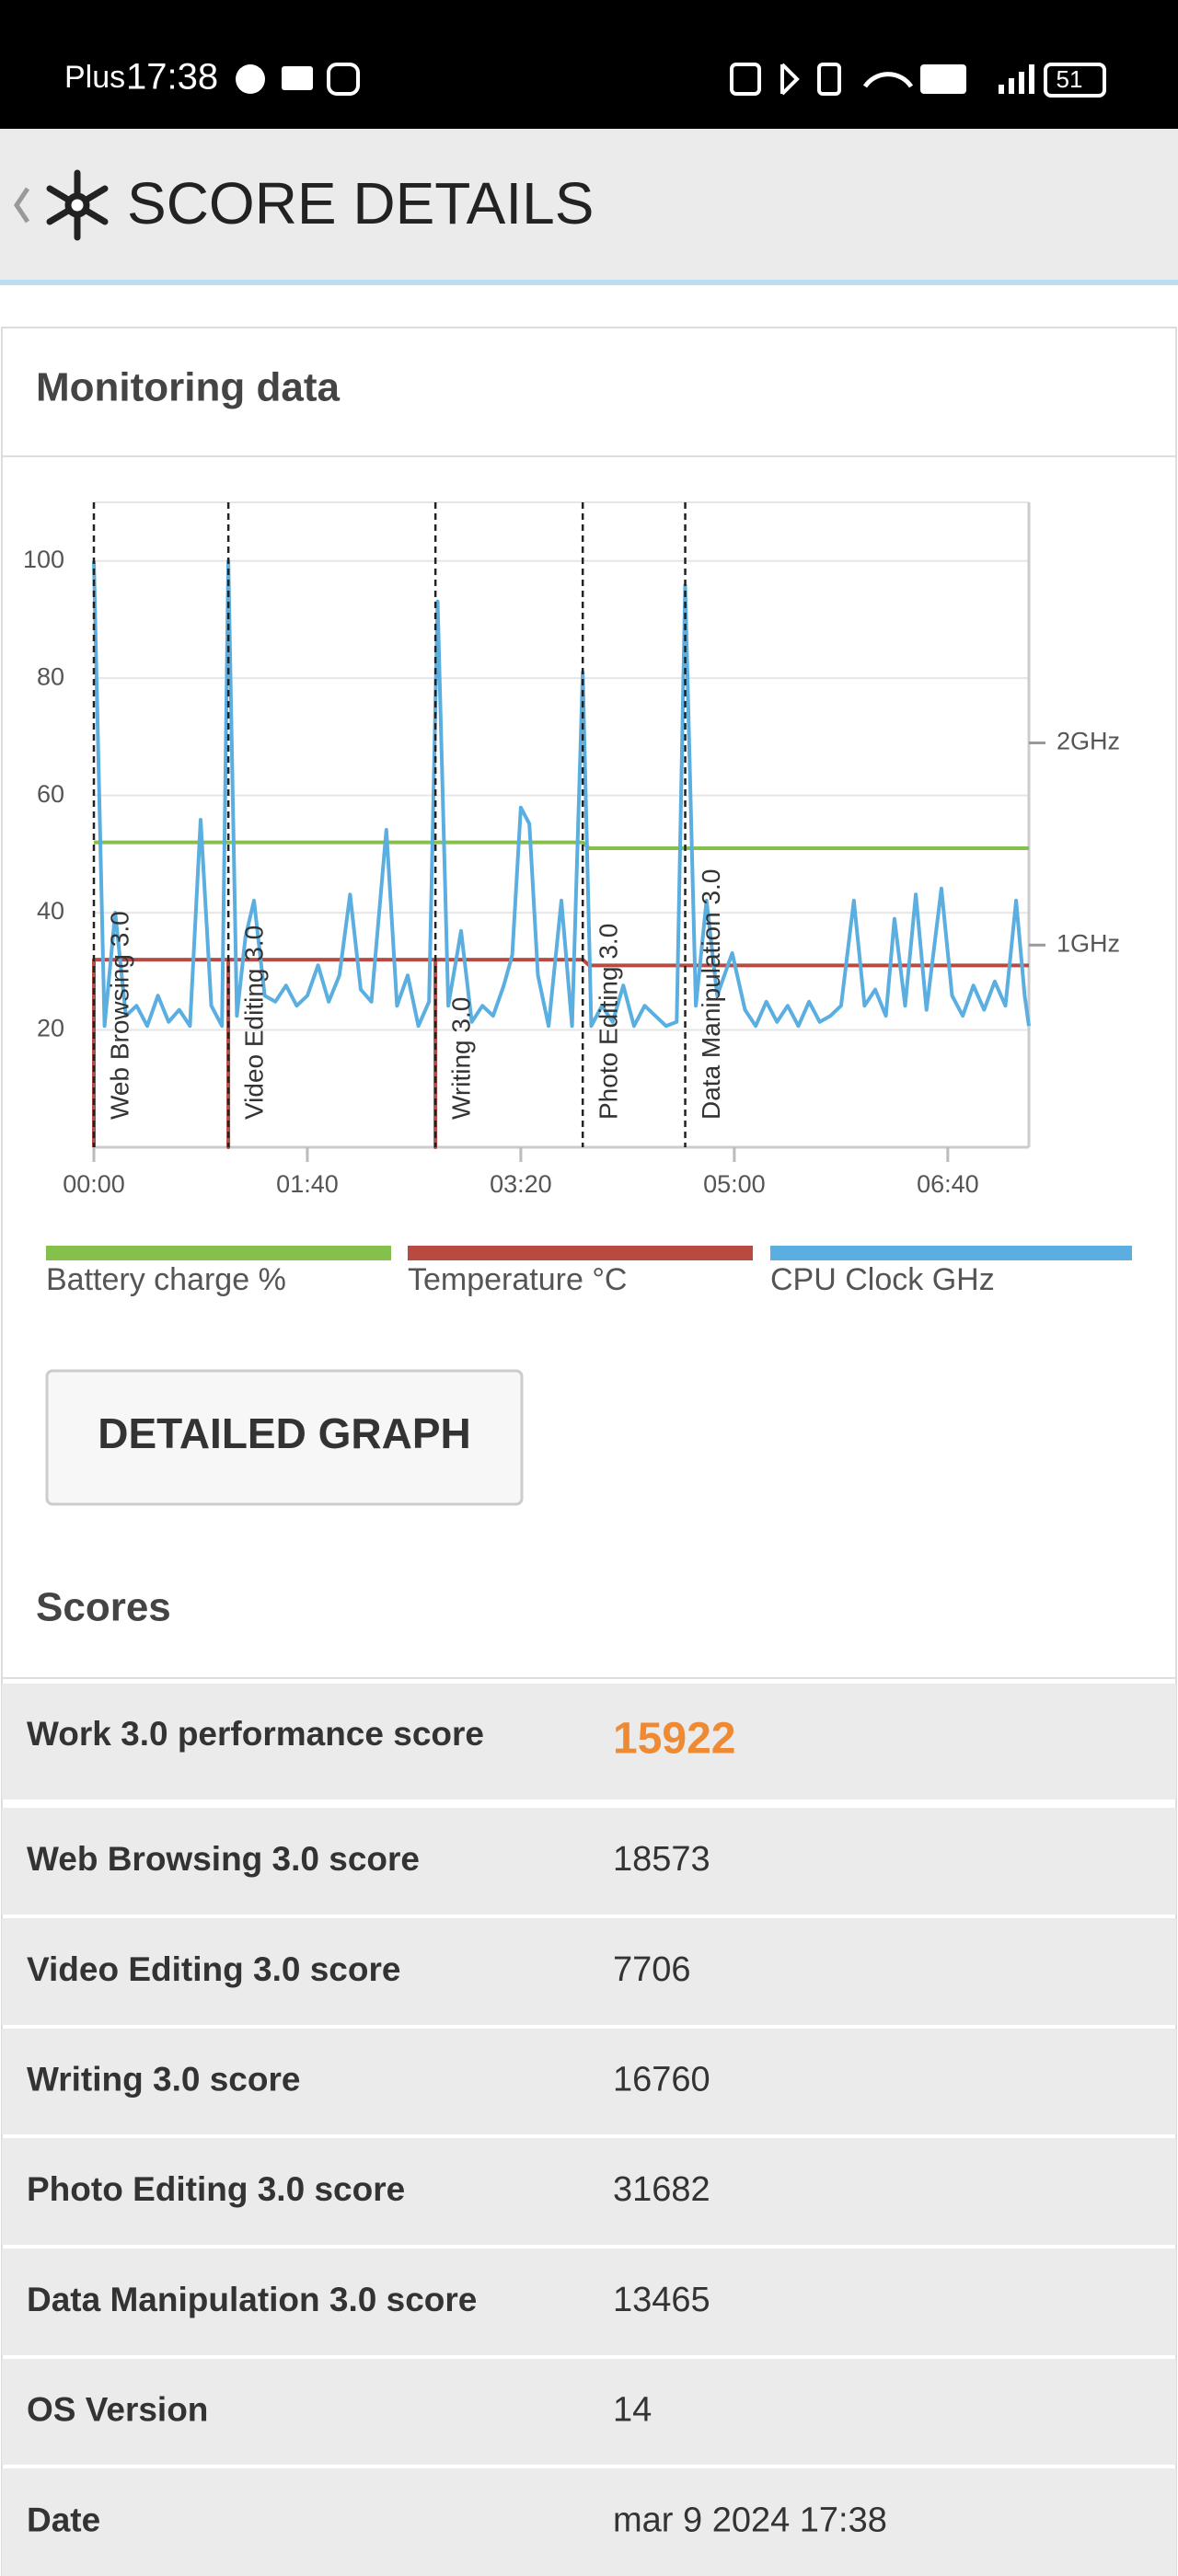 This screenshot has height=2576, width=1178. What do you see at coordinates (50, 794) in the screenshot?
I see `y-tick-label: 60` at bounding box center [50, 794].